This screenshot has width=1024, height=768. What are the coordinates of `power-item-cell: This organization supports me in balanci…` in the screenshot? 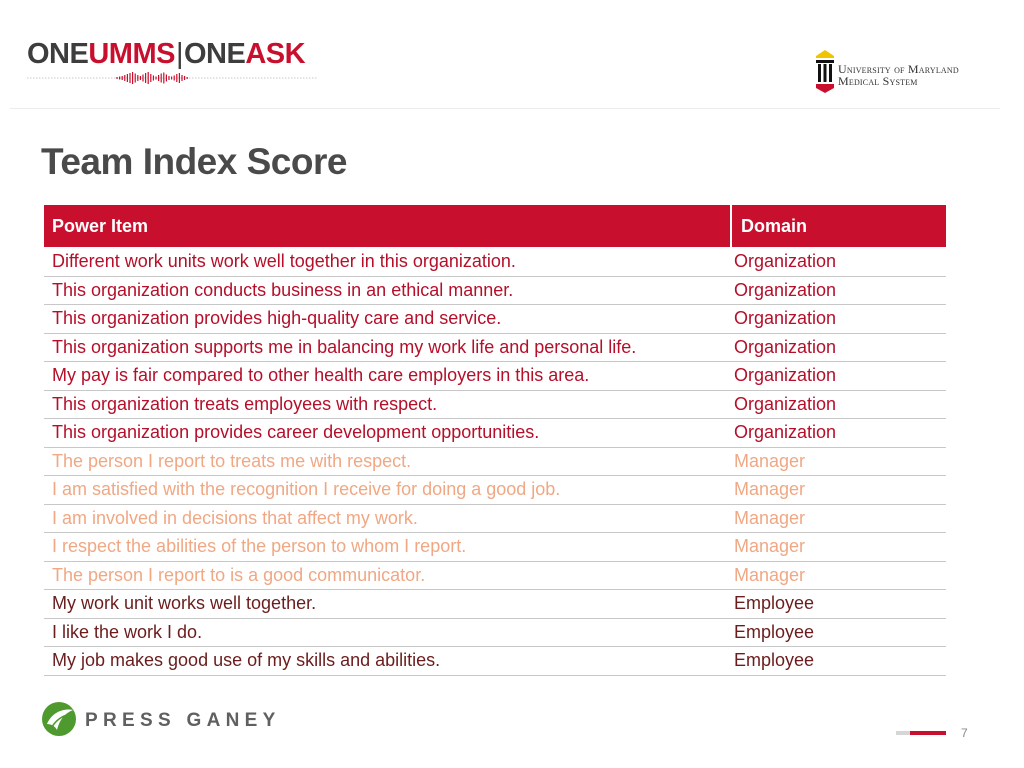 It's located at (344, 346).